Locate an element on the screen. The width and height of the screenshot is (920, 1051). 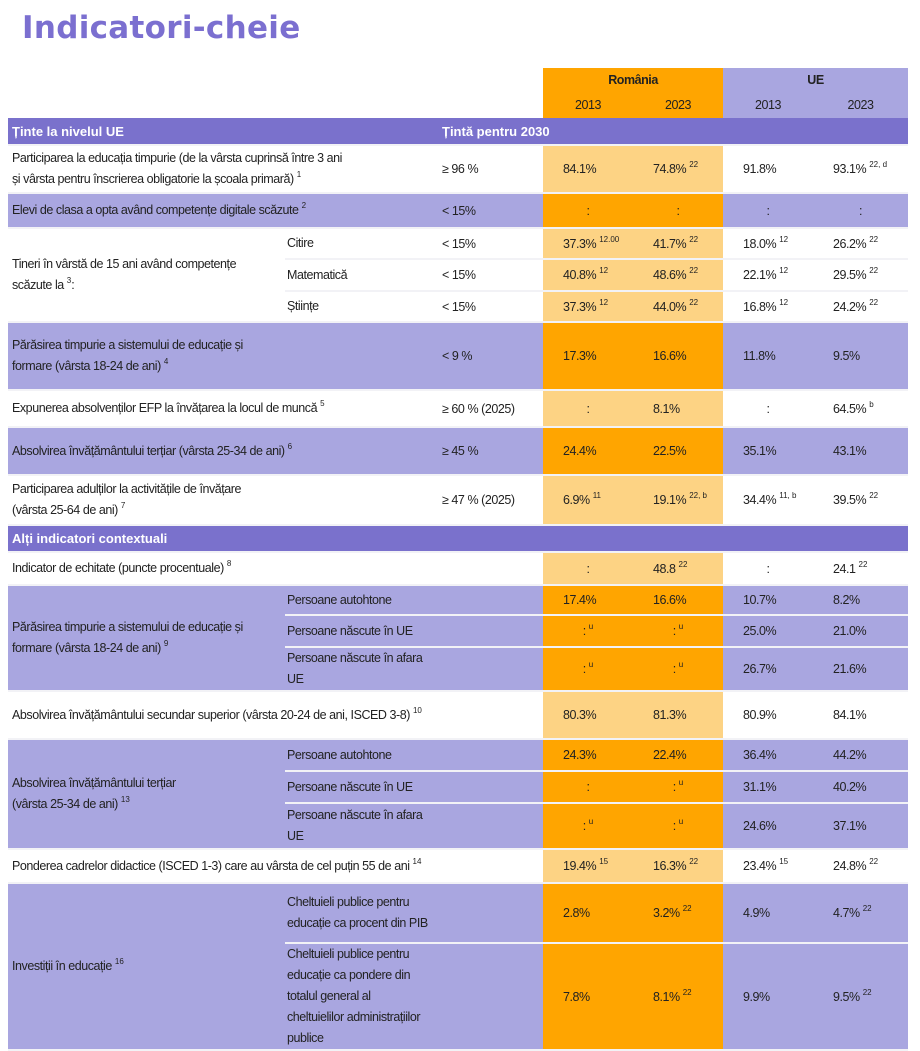
value-text: 41.7% is located at coordinates (670, 243).